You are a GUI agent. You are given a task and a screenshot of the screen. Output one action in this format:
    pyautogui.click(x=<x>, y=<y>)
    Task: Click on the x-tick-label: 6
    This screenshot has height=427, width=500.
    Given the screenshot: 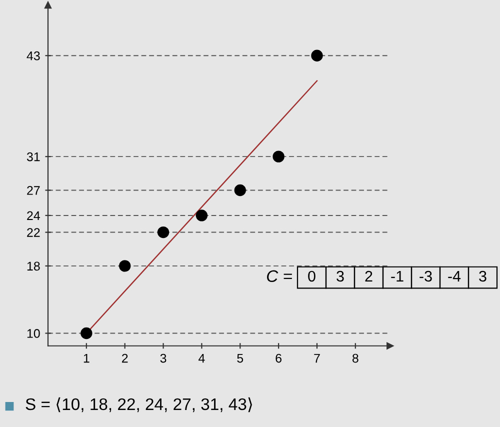 What is the action you would take?
    pyautogui.click(x=279, y=358)
    